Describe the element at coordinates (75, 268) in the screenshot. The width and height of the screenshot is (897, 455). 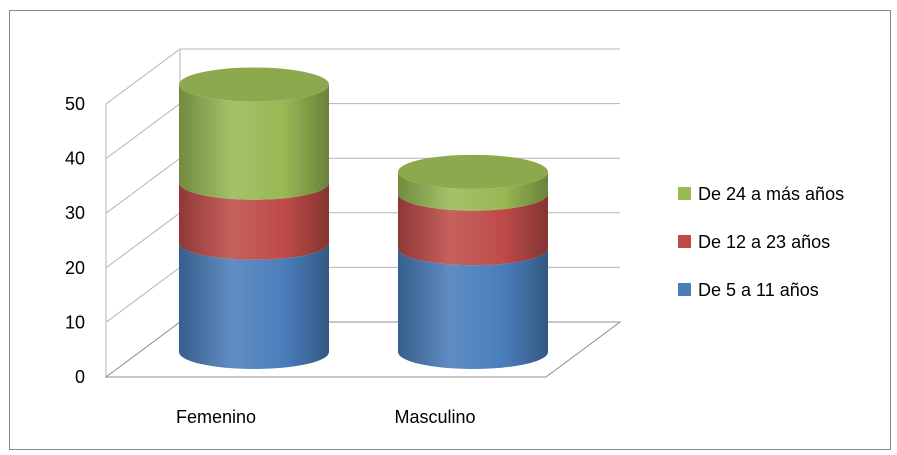
I see `y-tick-label: 20` at that location.